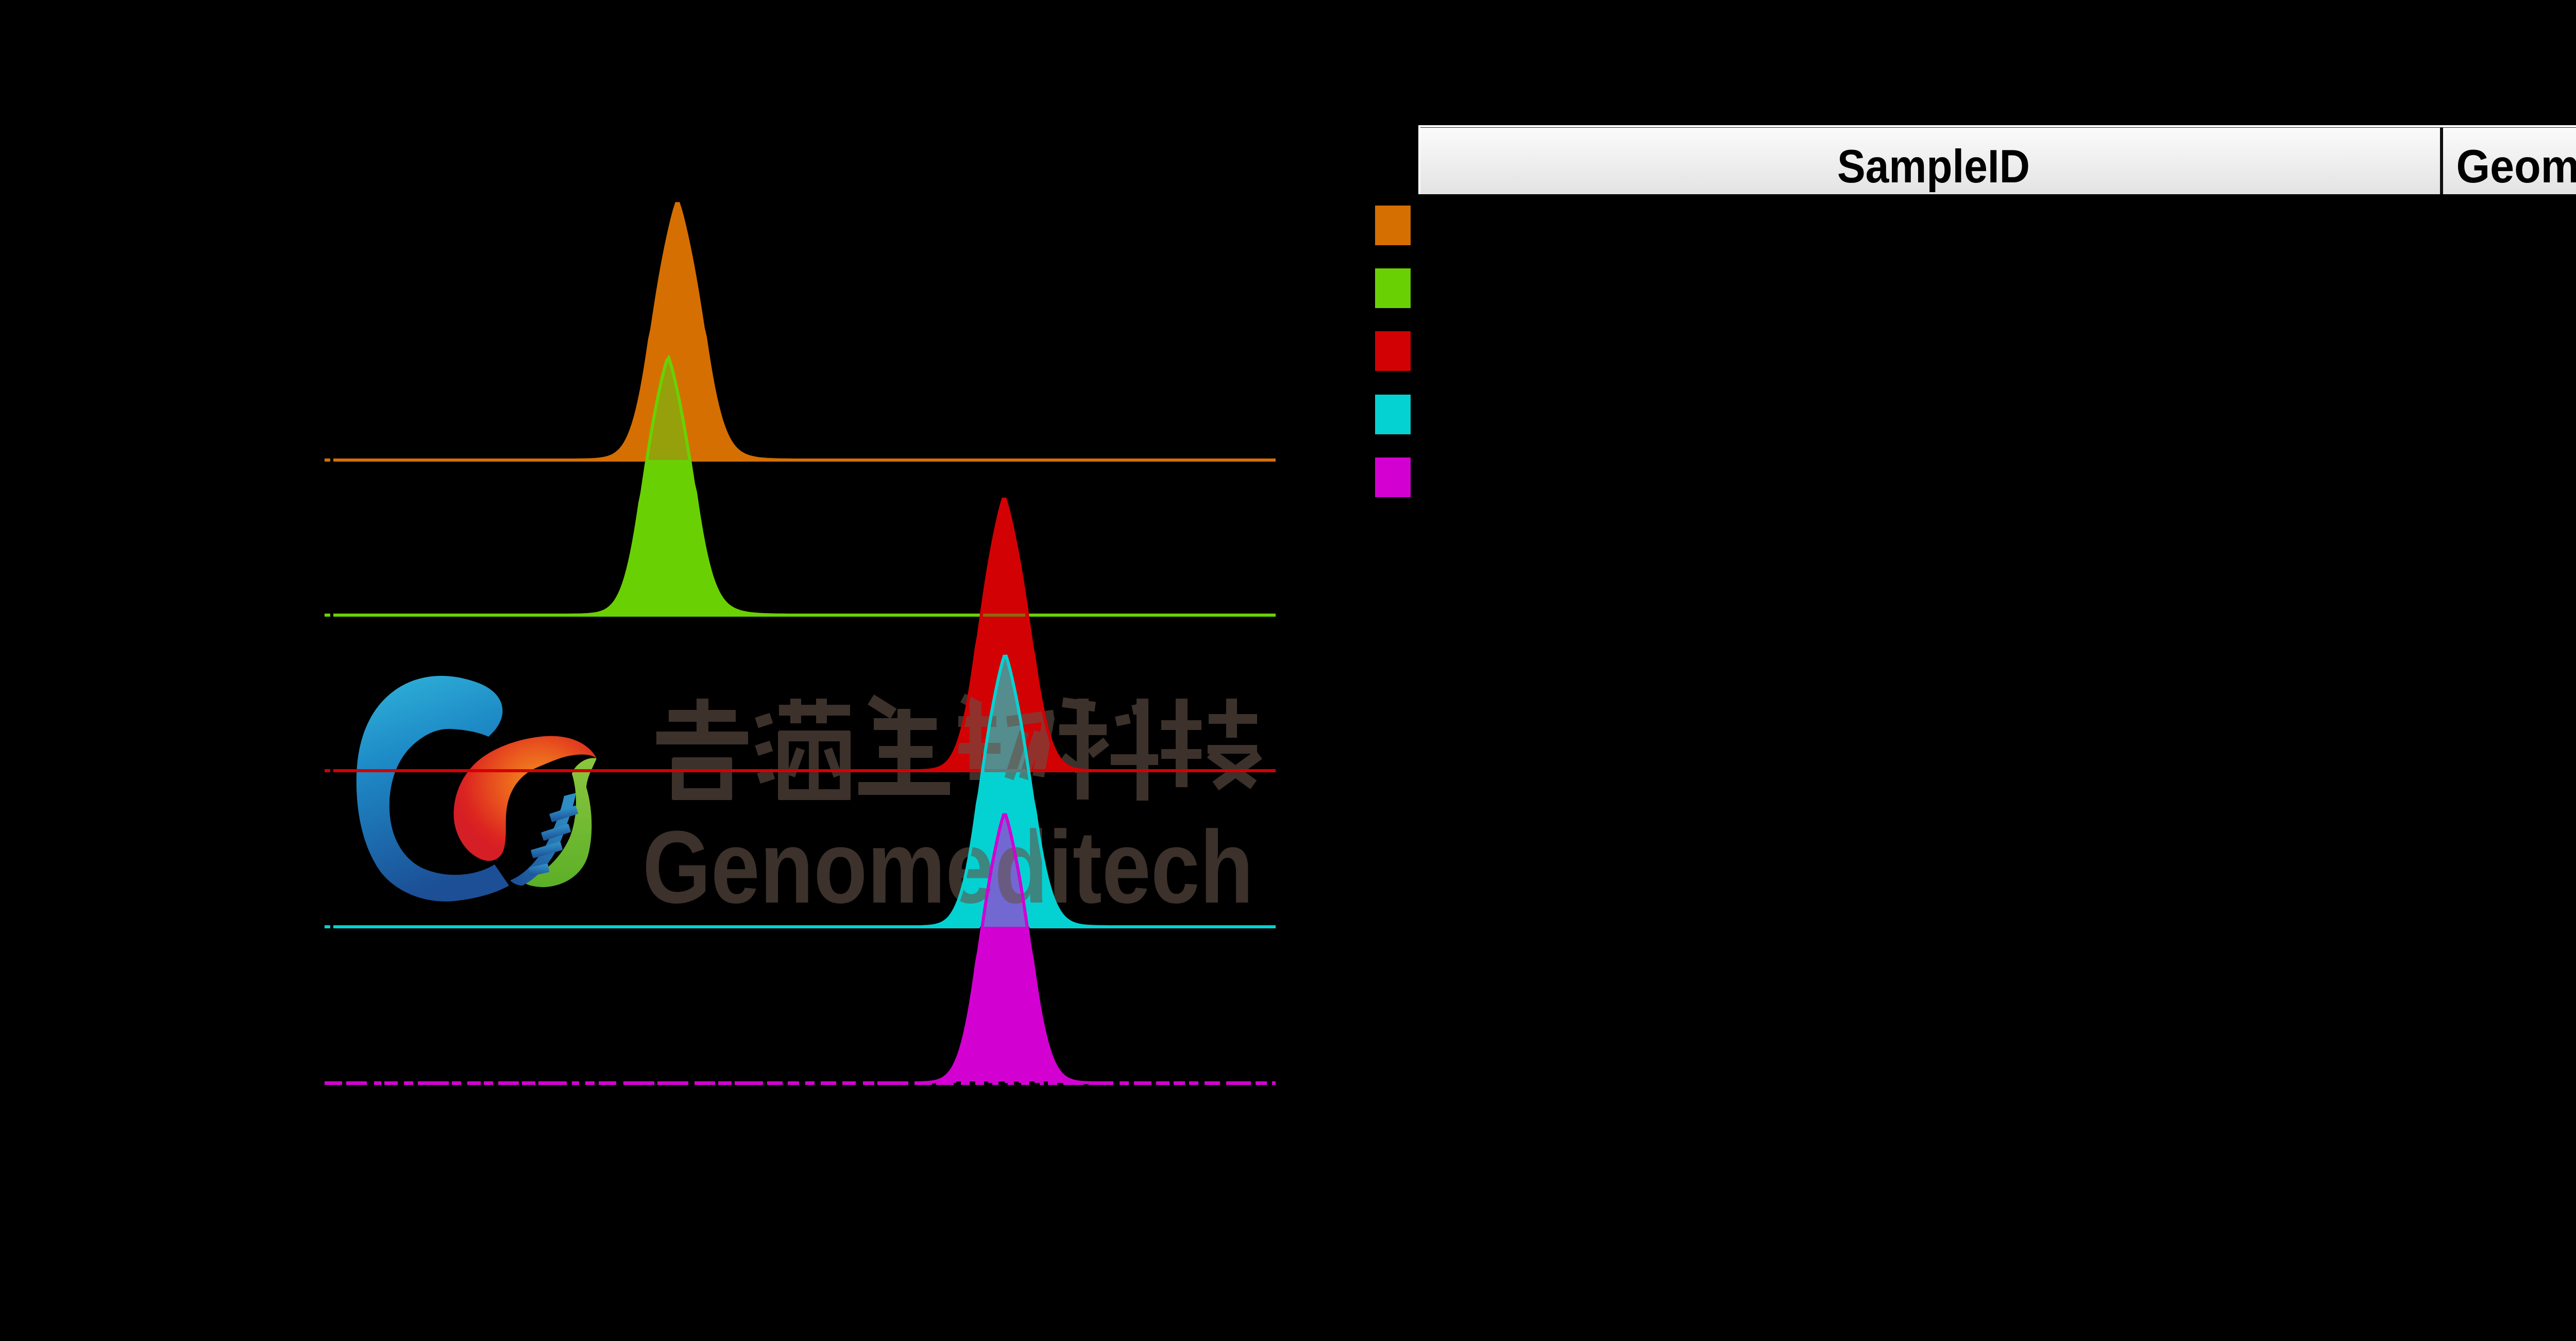  I want to click on svg-text: SampleID, so click(1934, 167).